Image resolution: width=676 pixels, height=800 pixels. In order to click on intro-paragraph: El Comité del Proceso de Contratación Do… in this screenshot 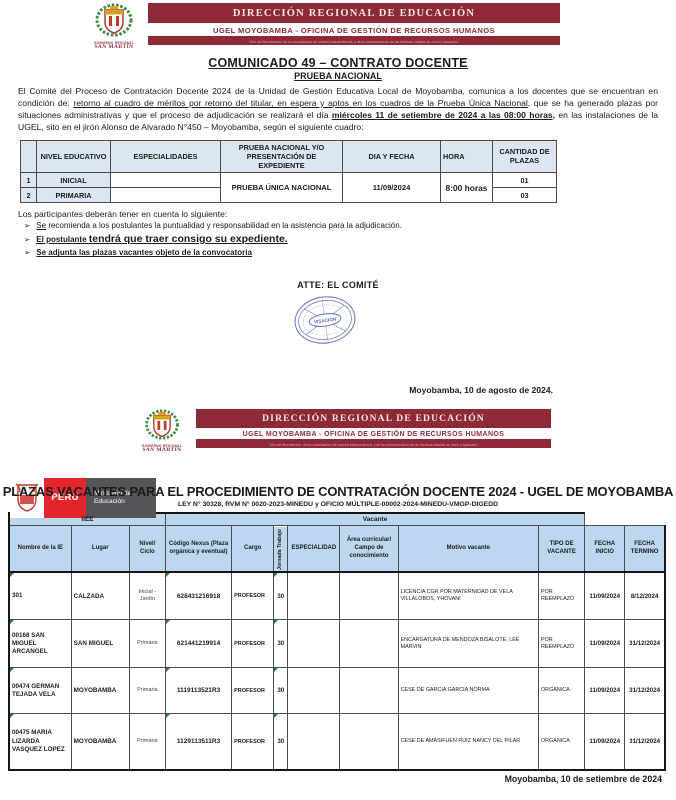, I will do `click(338, 109)`.